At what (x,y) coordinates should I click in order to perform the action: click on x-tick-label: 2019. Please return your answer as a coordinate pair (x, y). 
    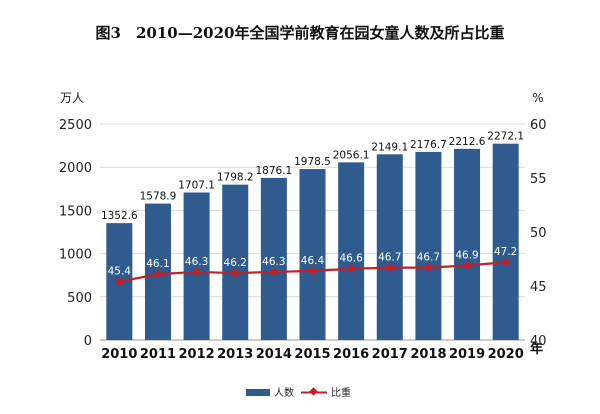
    Looking at the image, I should click on (467, 354).